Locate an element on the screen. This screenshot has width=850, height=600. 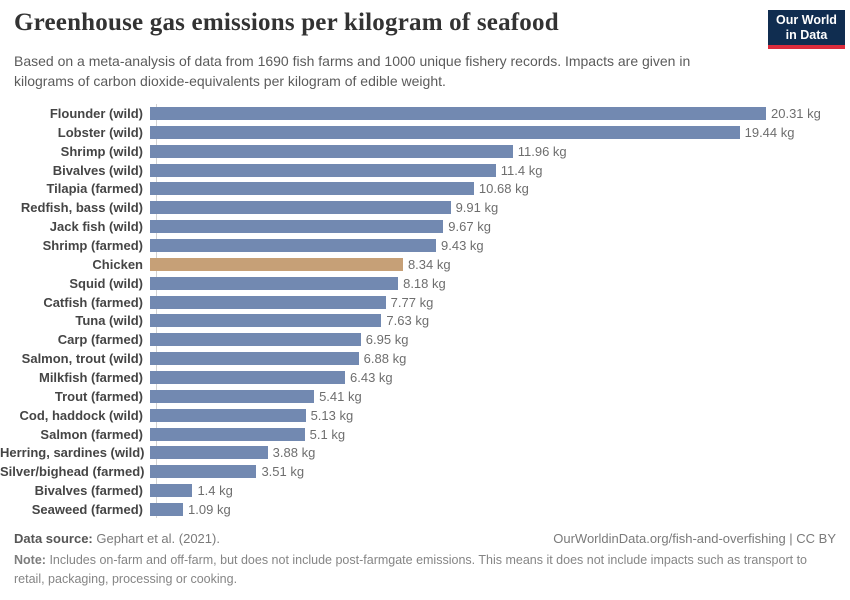
owid-logo: Our World in Data is located at coordinates (806, 29).